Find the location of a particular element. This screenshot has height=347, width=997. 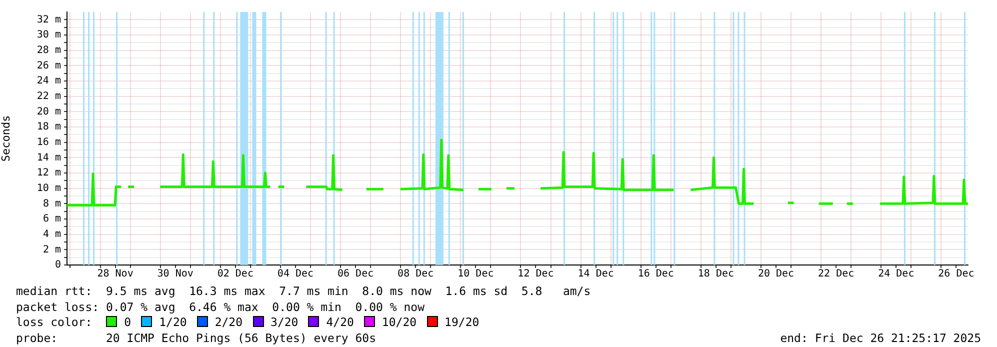

y-tick-label: 0 is located at coordinates (57, 265).